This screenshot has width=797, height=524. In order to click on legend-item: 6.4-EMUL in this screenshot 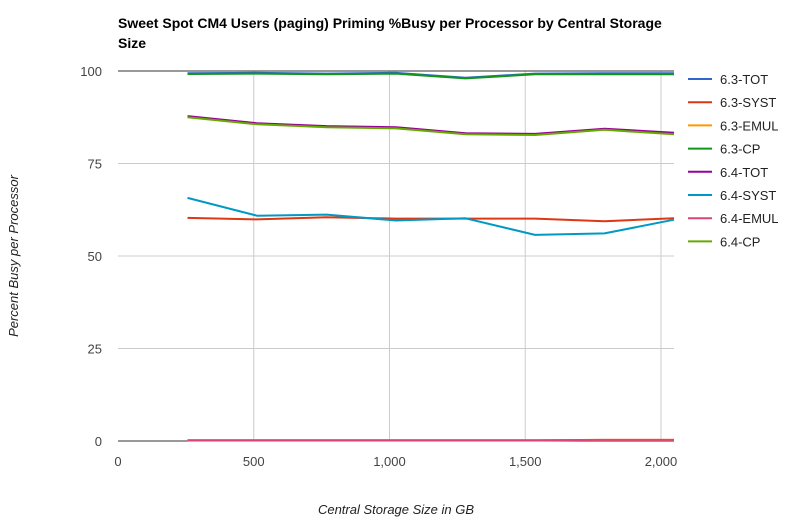, I will do `click(733, 218)`.